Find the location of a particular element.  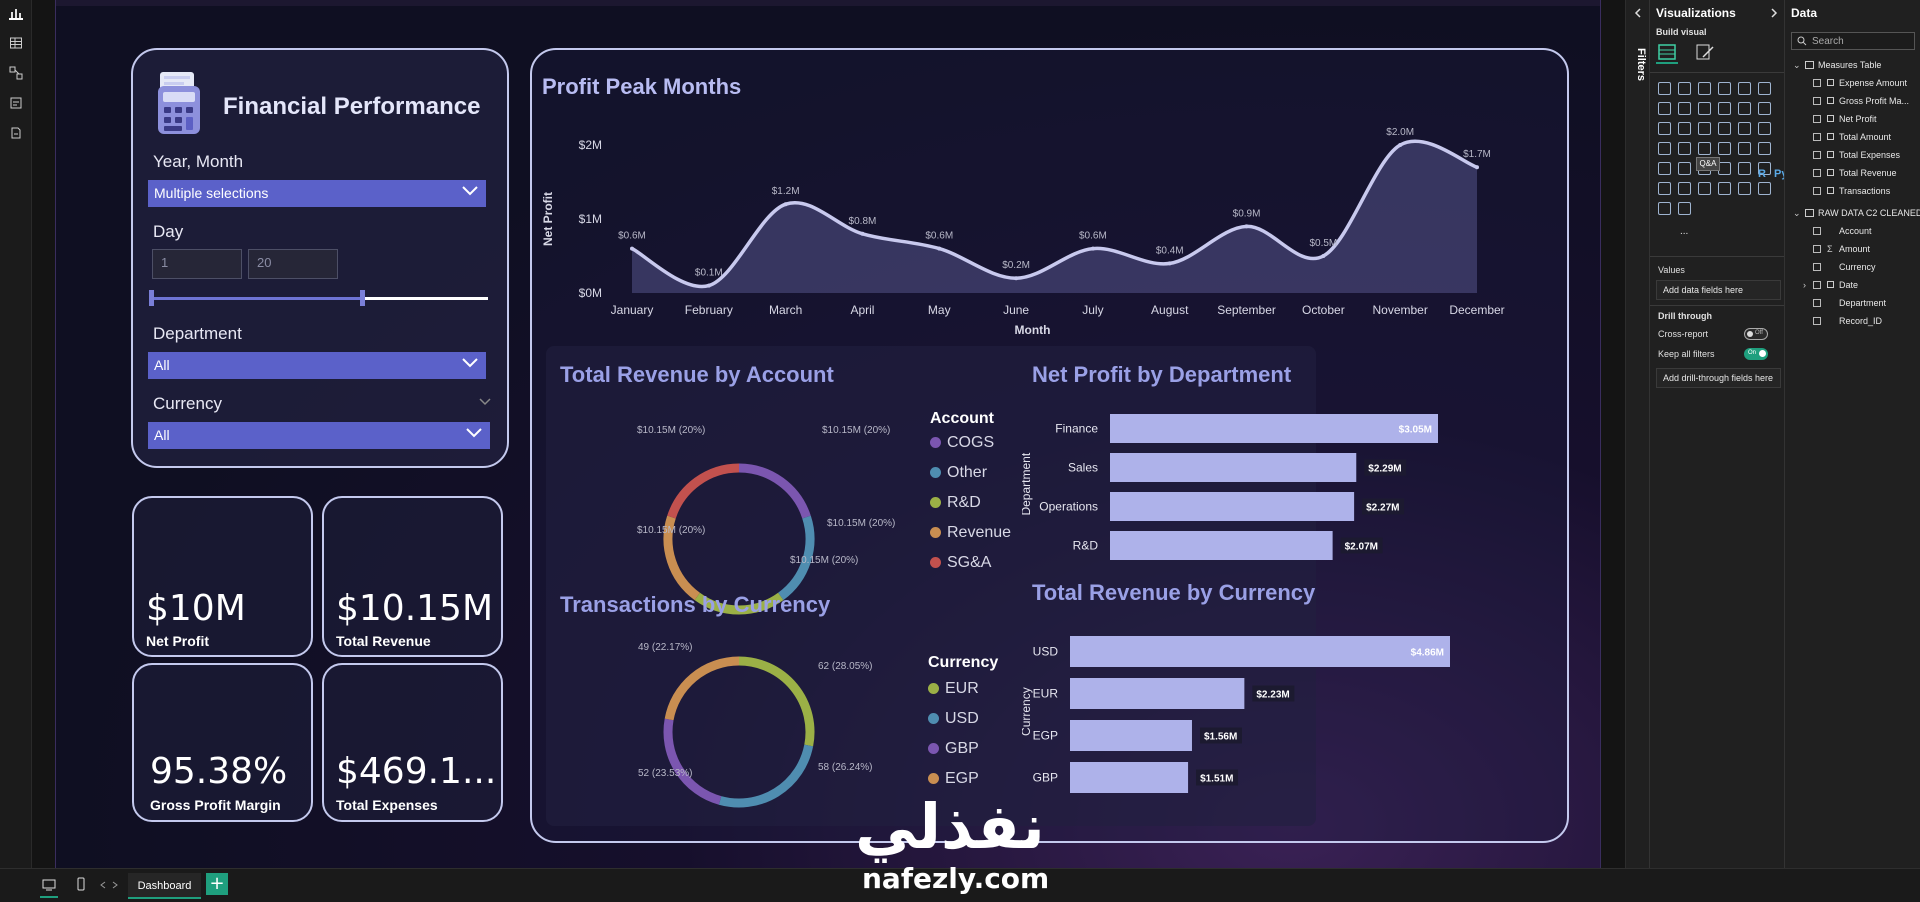

day-min-input: 1 is located at coordinates (197, 264).